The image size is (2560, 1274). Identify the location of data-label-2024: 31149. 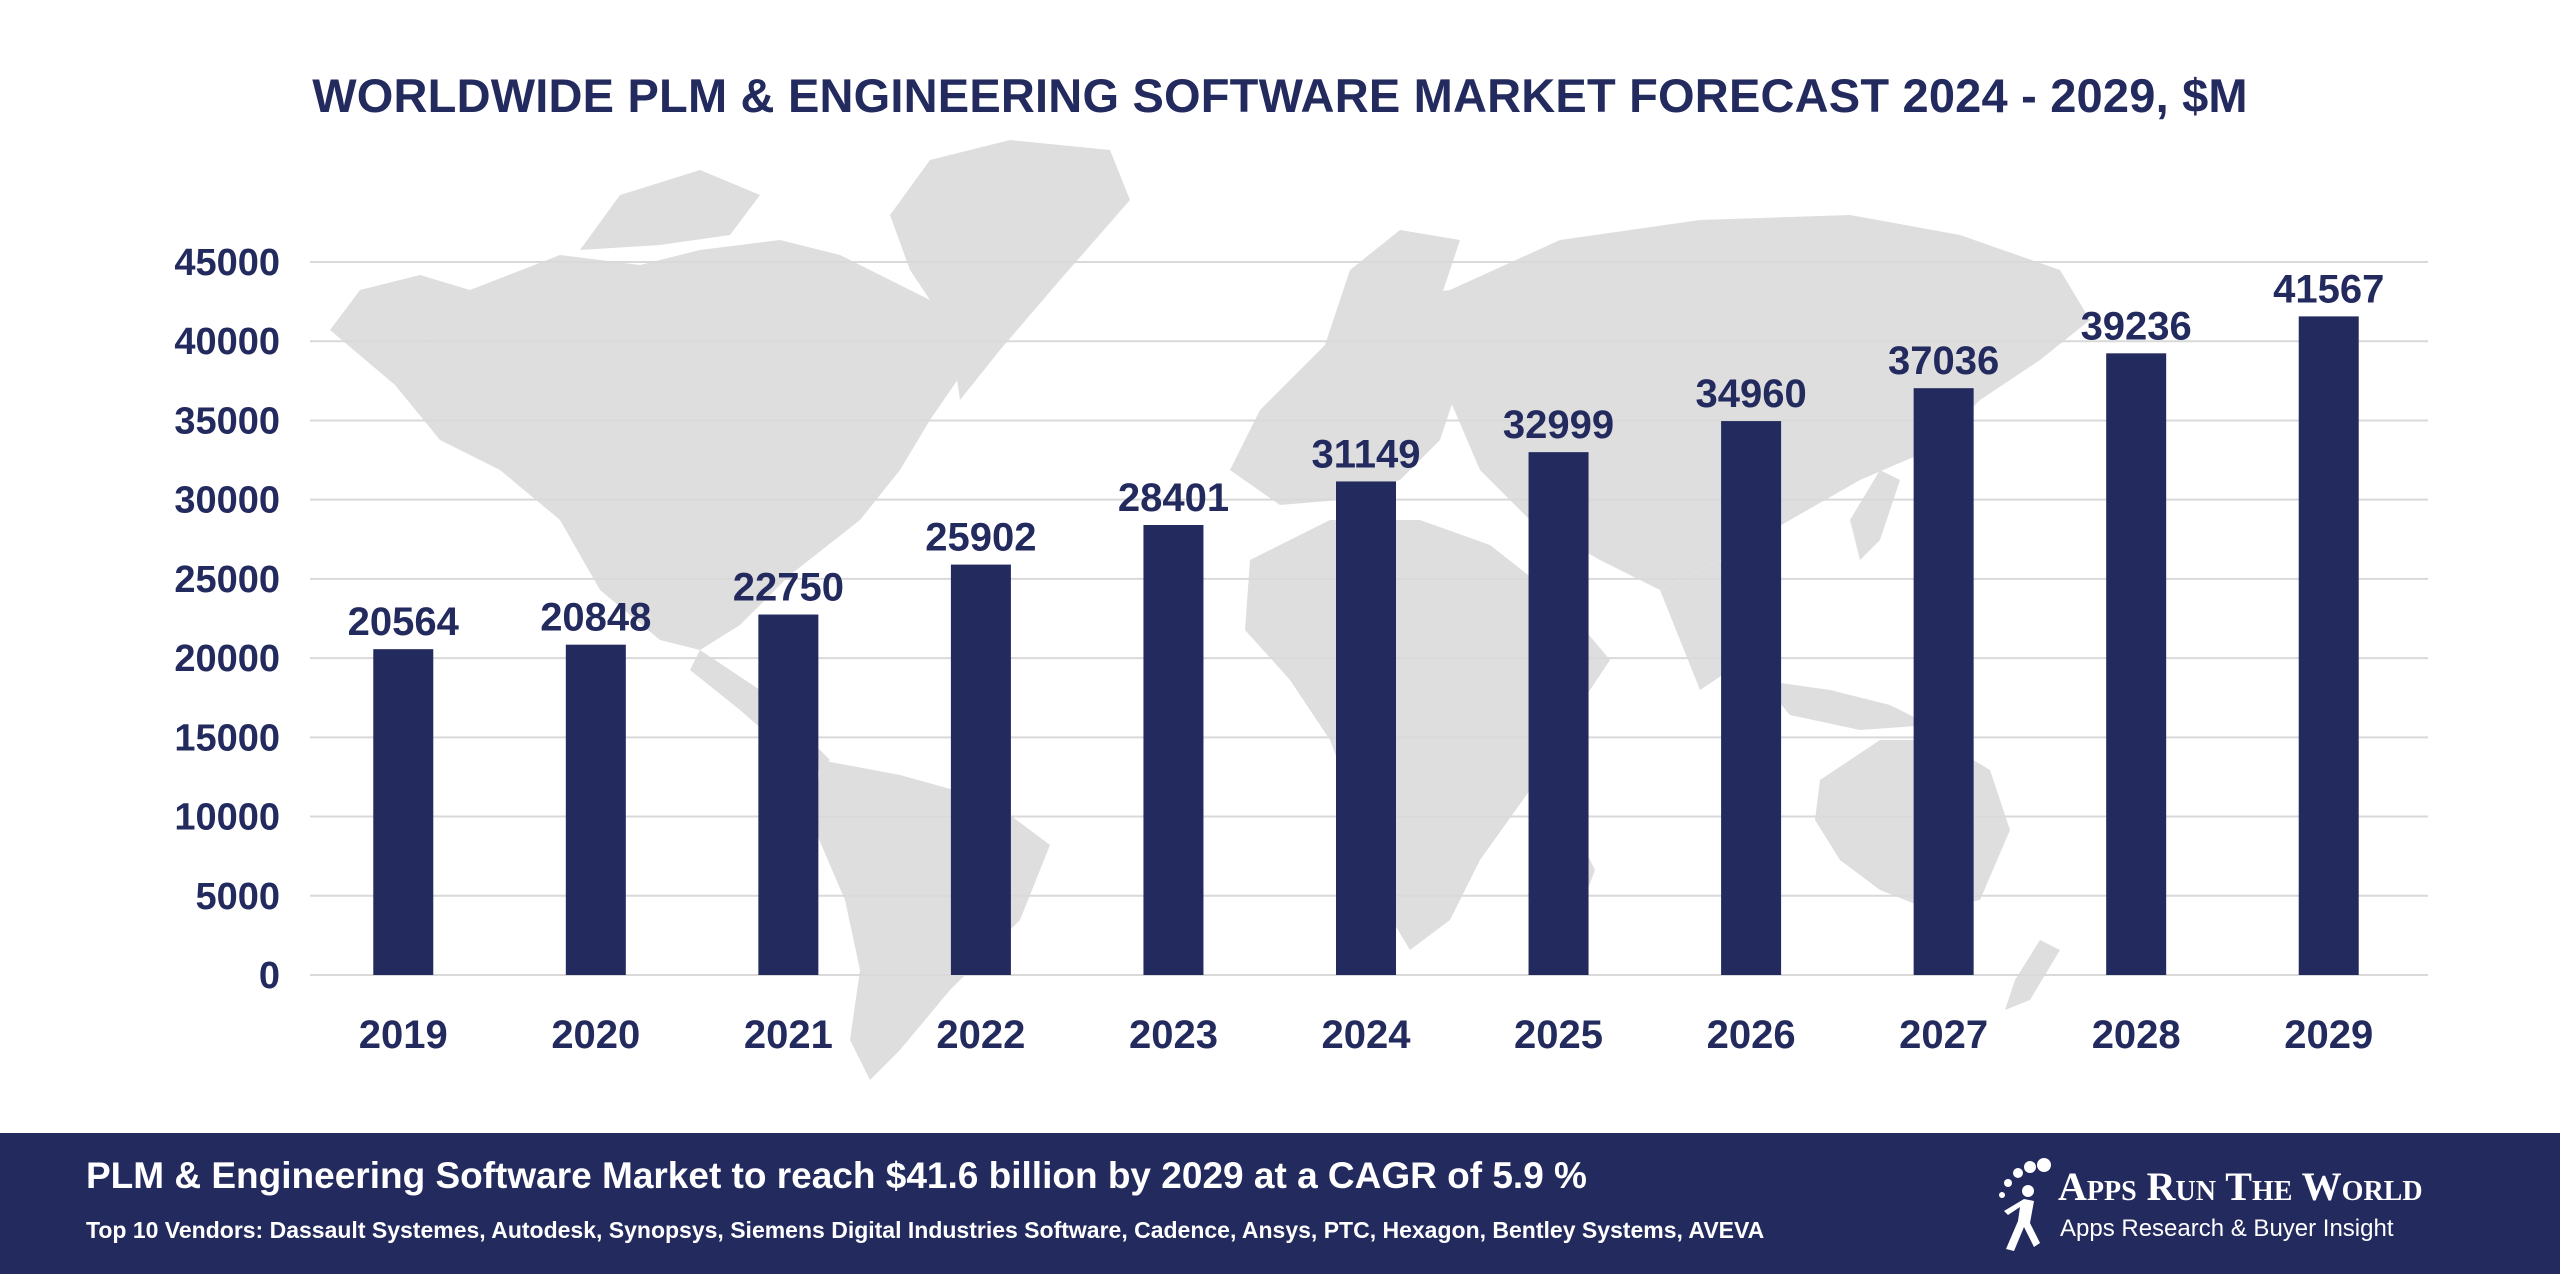
(1365, 454).